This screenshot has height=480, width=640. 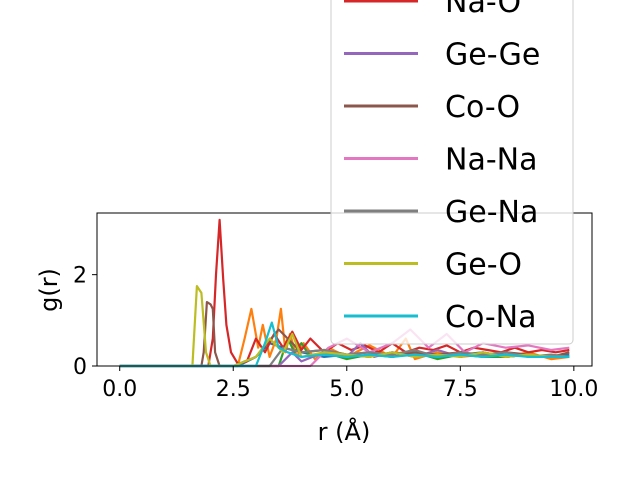 What do you see at coordinates (483, 10) in the screenshot?
I see `legend-label: Na-O` at bounding box center [483, 10].